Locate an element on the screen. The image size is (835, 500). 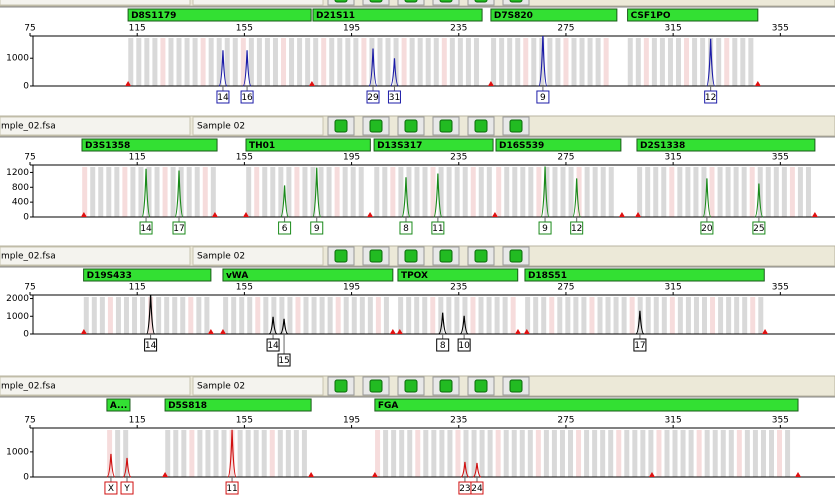
x-tick-label: 155 is located at coordinates (244, 288).